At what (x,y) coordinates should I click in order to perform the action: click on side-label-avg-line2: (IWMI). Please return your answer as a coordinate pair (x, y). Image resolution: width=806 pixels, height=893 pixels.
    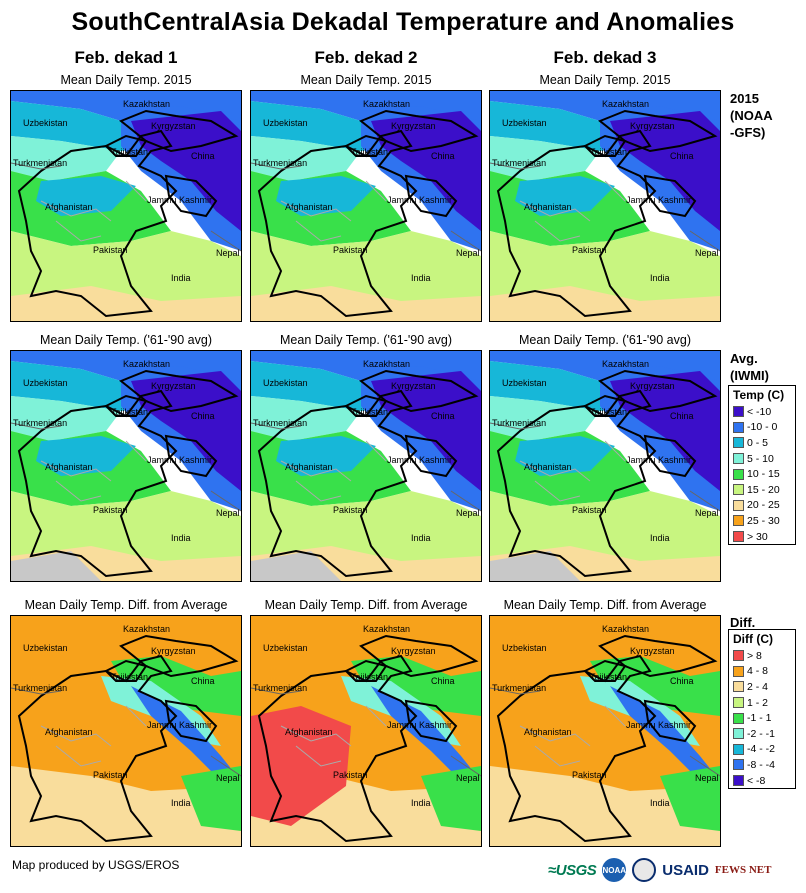
    Looking at the image, I should click on (749, 375).